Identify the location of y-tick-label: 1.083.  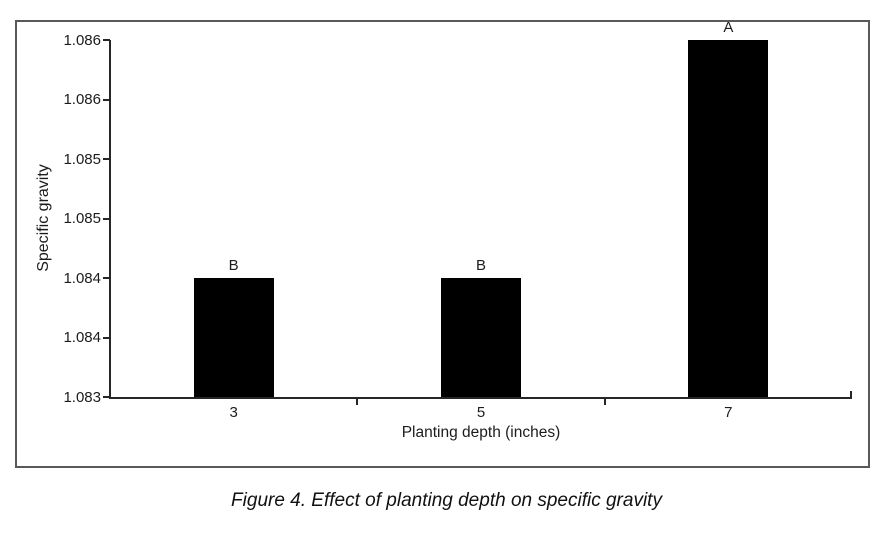
(82, 397).